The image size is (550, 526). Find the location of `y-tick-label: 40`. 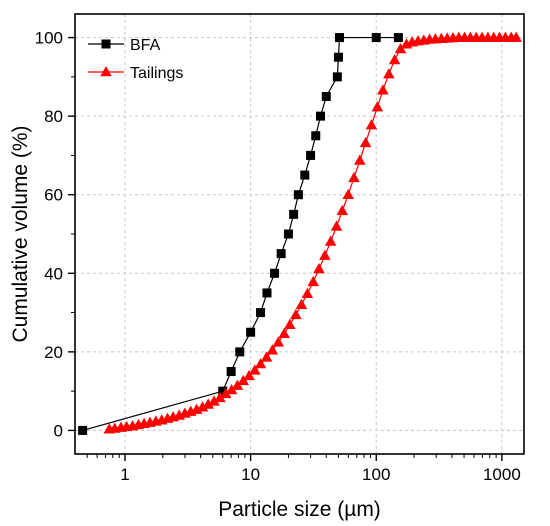

y-tick-label: 40 is located at coordinates (53, 273).